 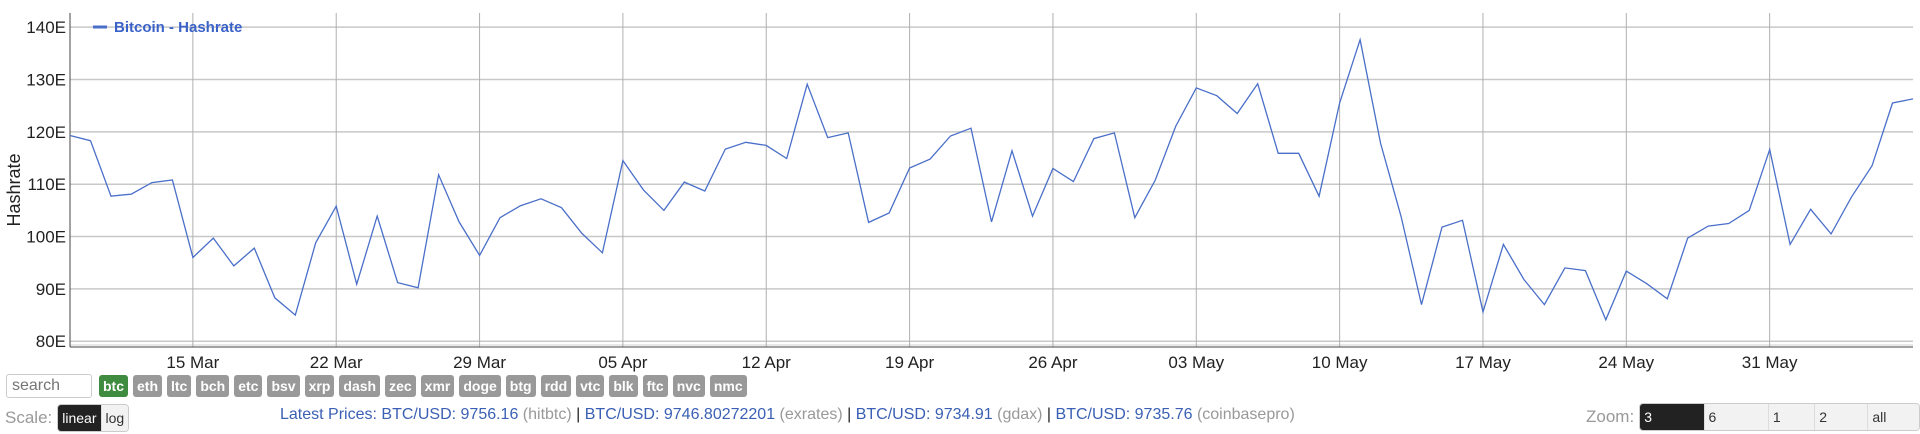 I want to click on scale-button-log: log, so click(x=114, y=418).